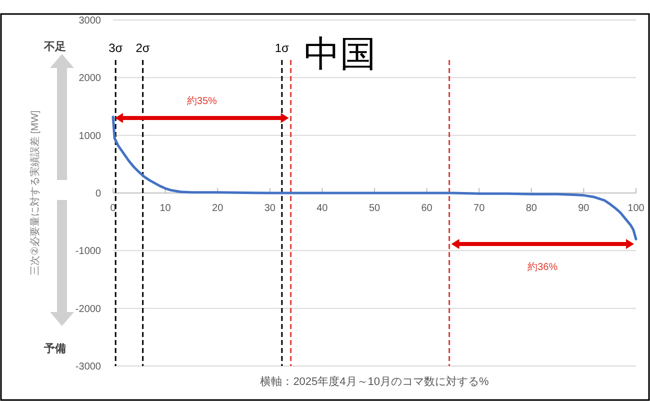  What do you see at coordinates (480, 208) in the screenshot?
I see `x-tick-label: 70` at bounding box center [480, 208].